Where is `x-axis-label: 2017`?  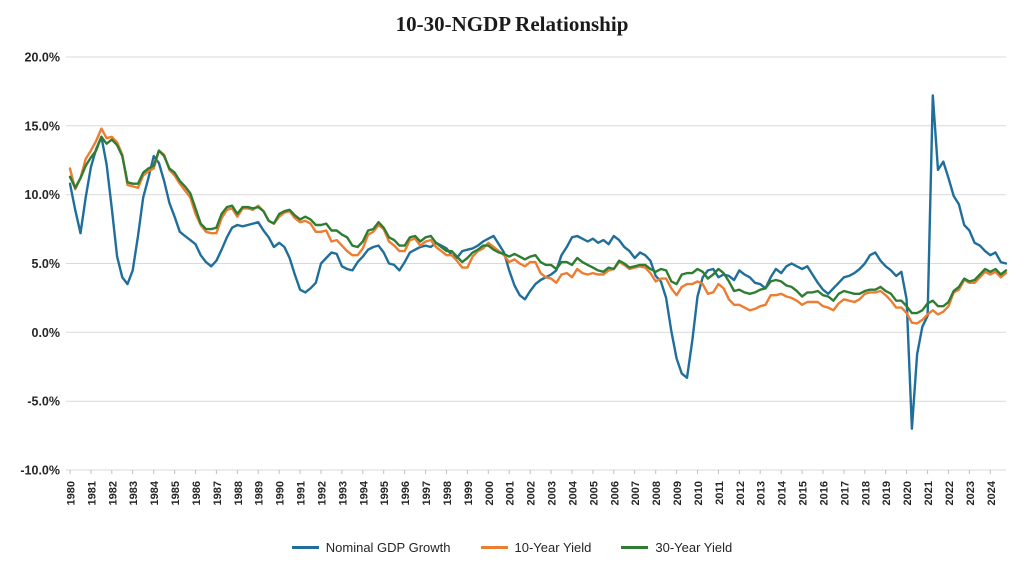
x-axis-label: 2017 is located at coordinates (845, 493).